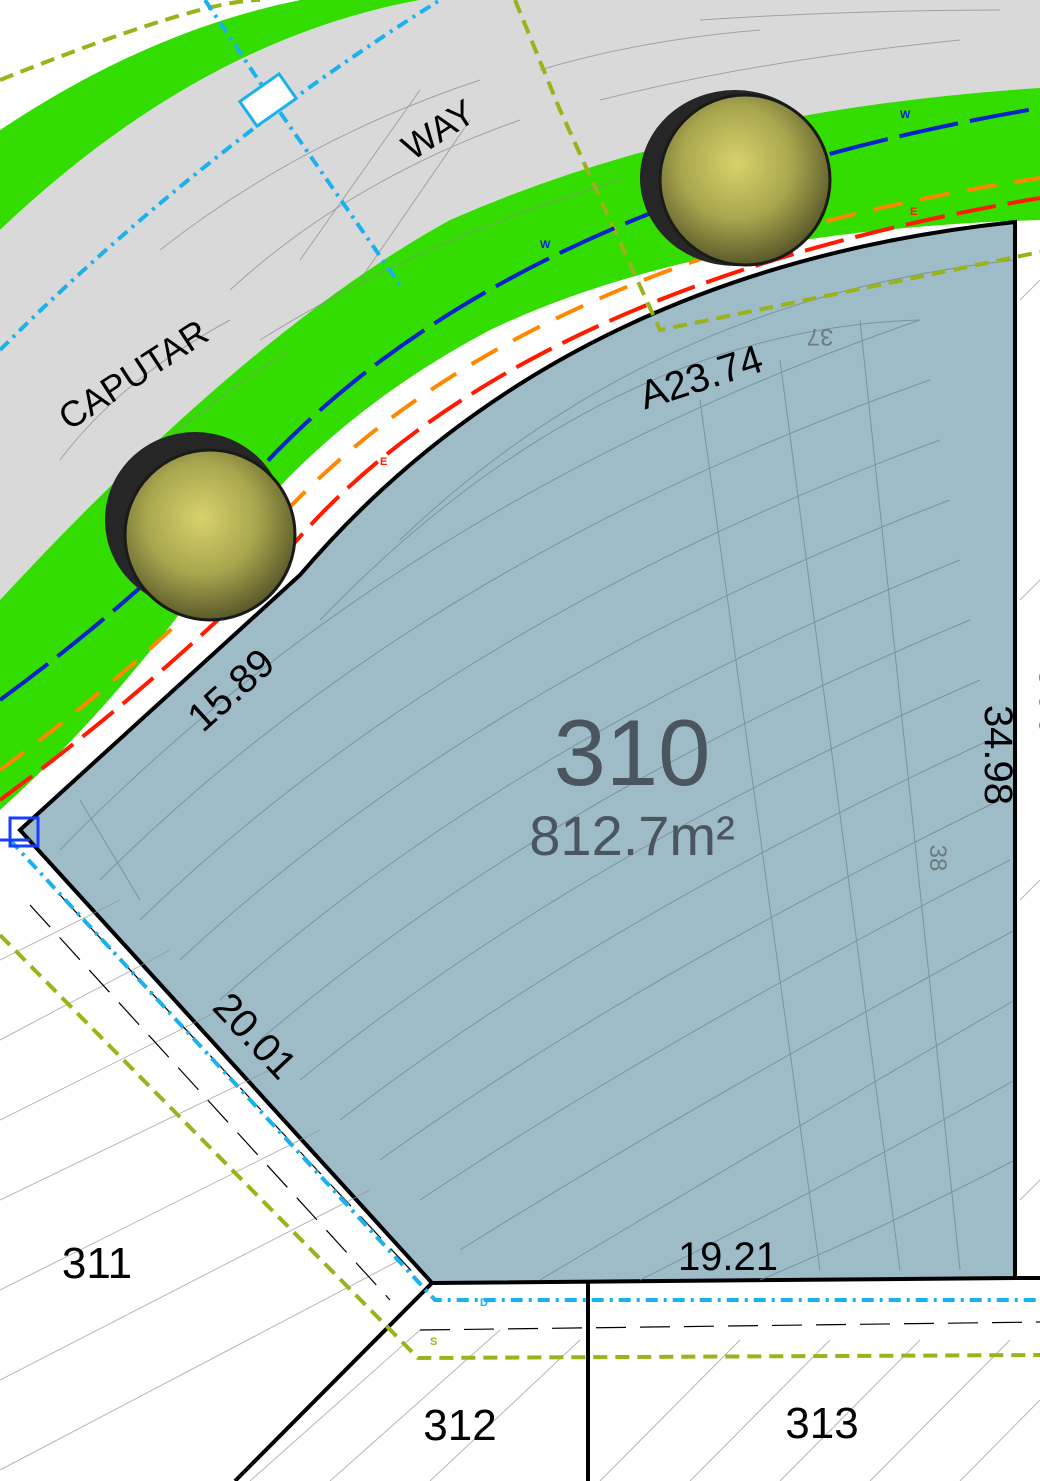  What do you see at coordinates (210, 115) in the screenshot?
I see `verge-upper-left` at bounding box center [210, 115].